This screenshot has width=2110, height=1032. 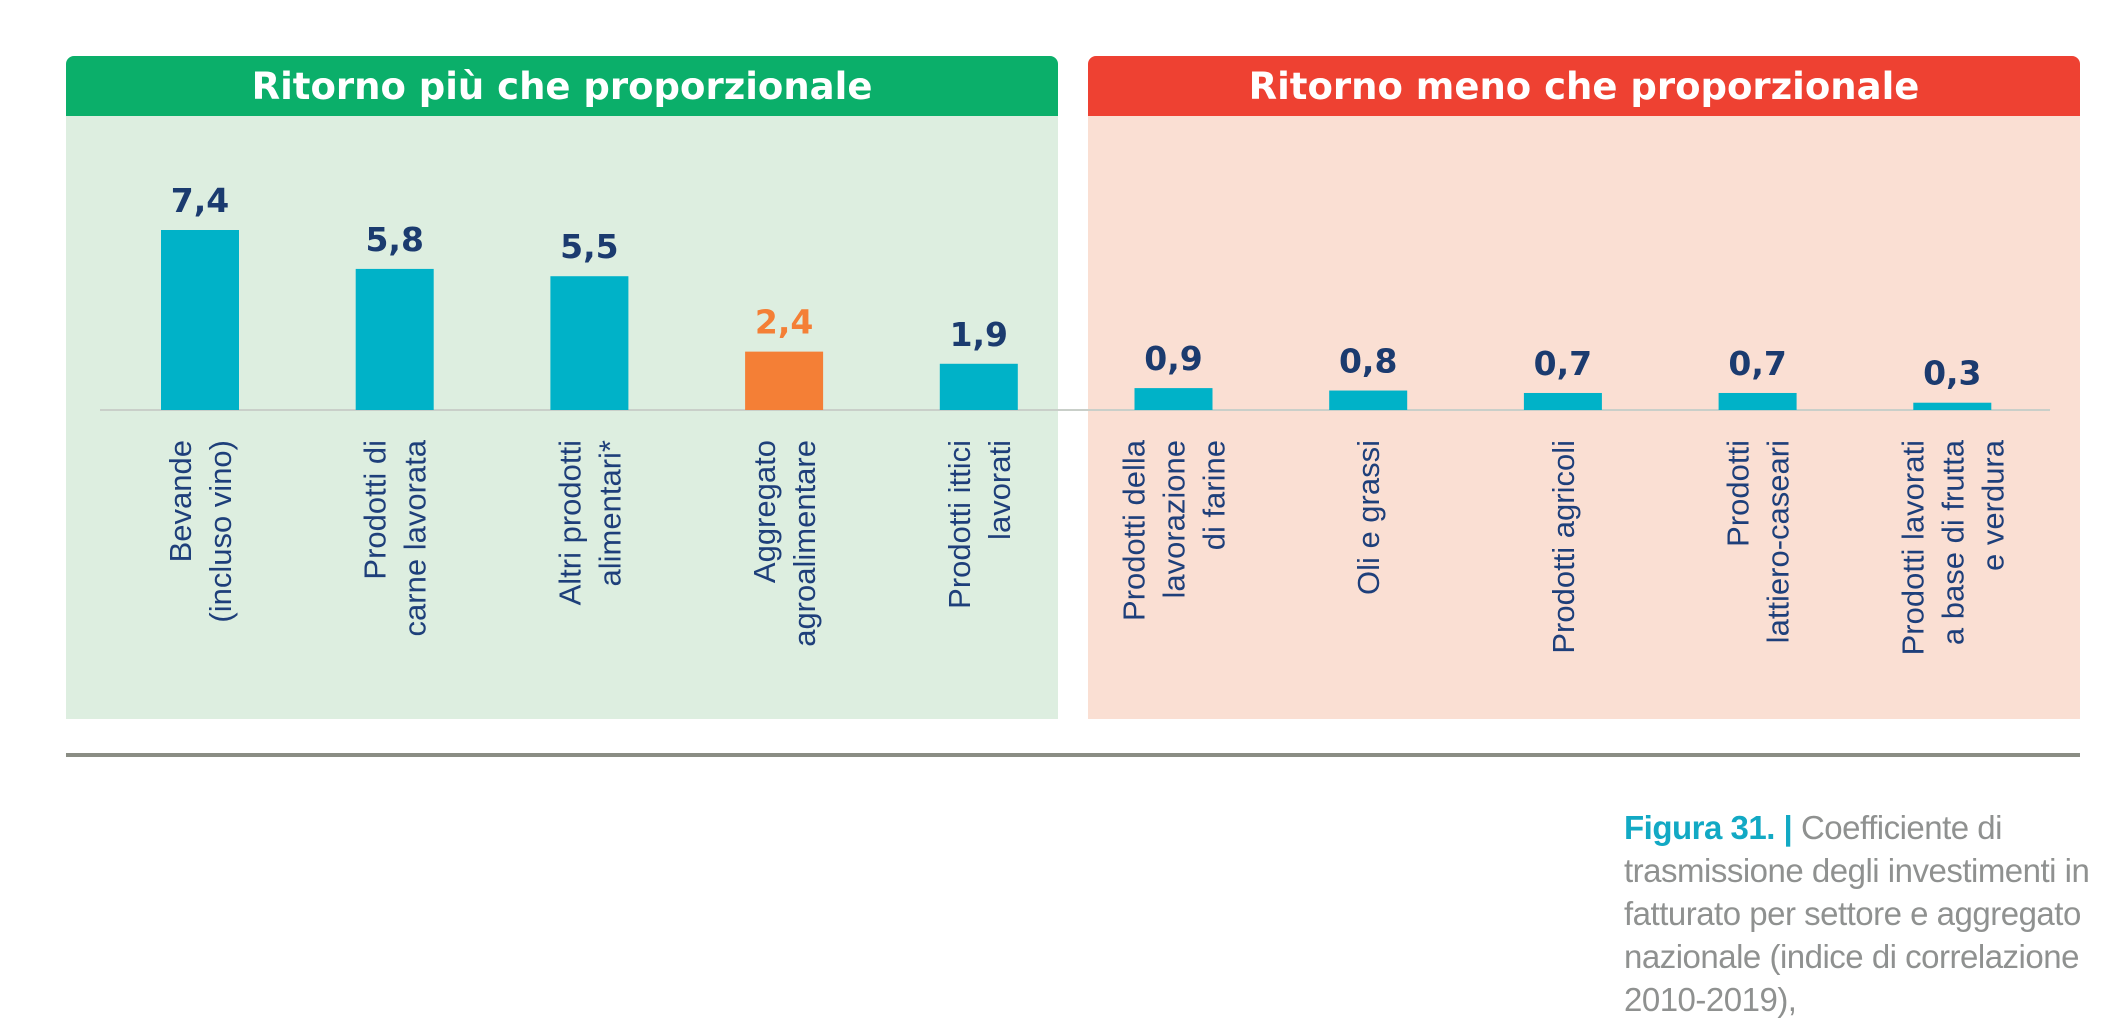 I want to click on value-label-8: 0,7, so click(x=1757, y=363).